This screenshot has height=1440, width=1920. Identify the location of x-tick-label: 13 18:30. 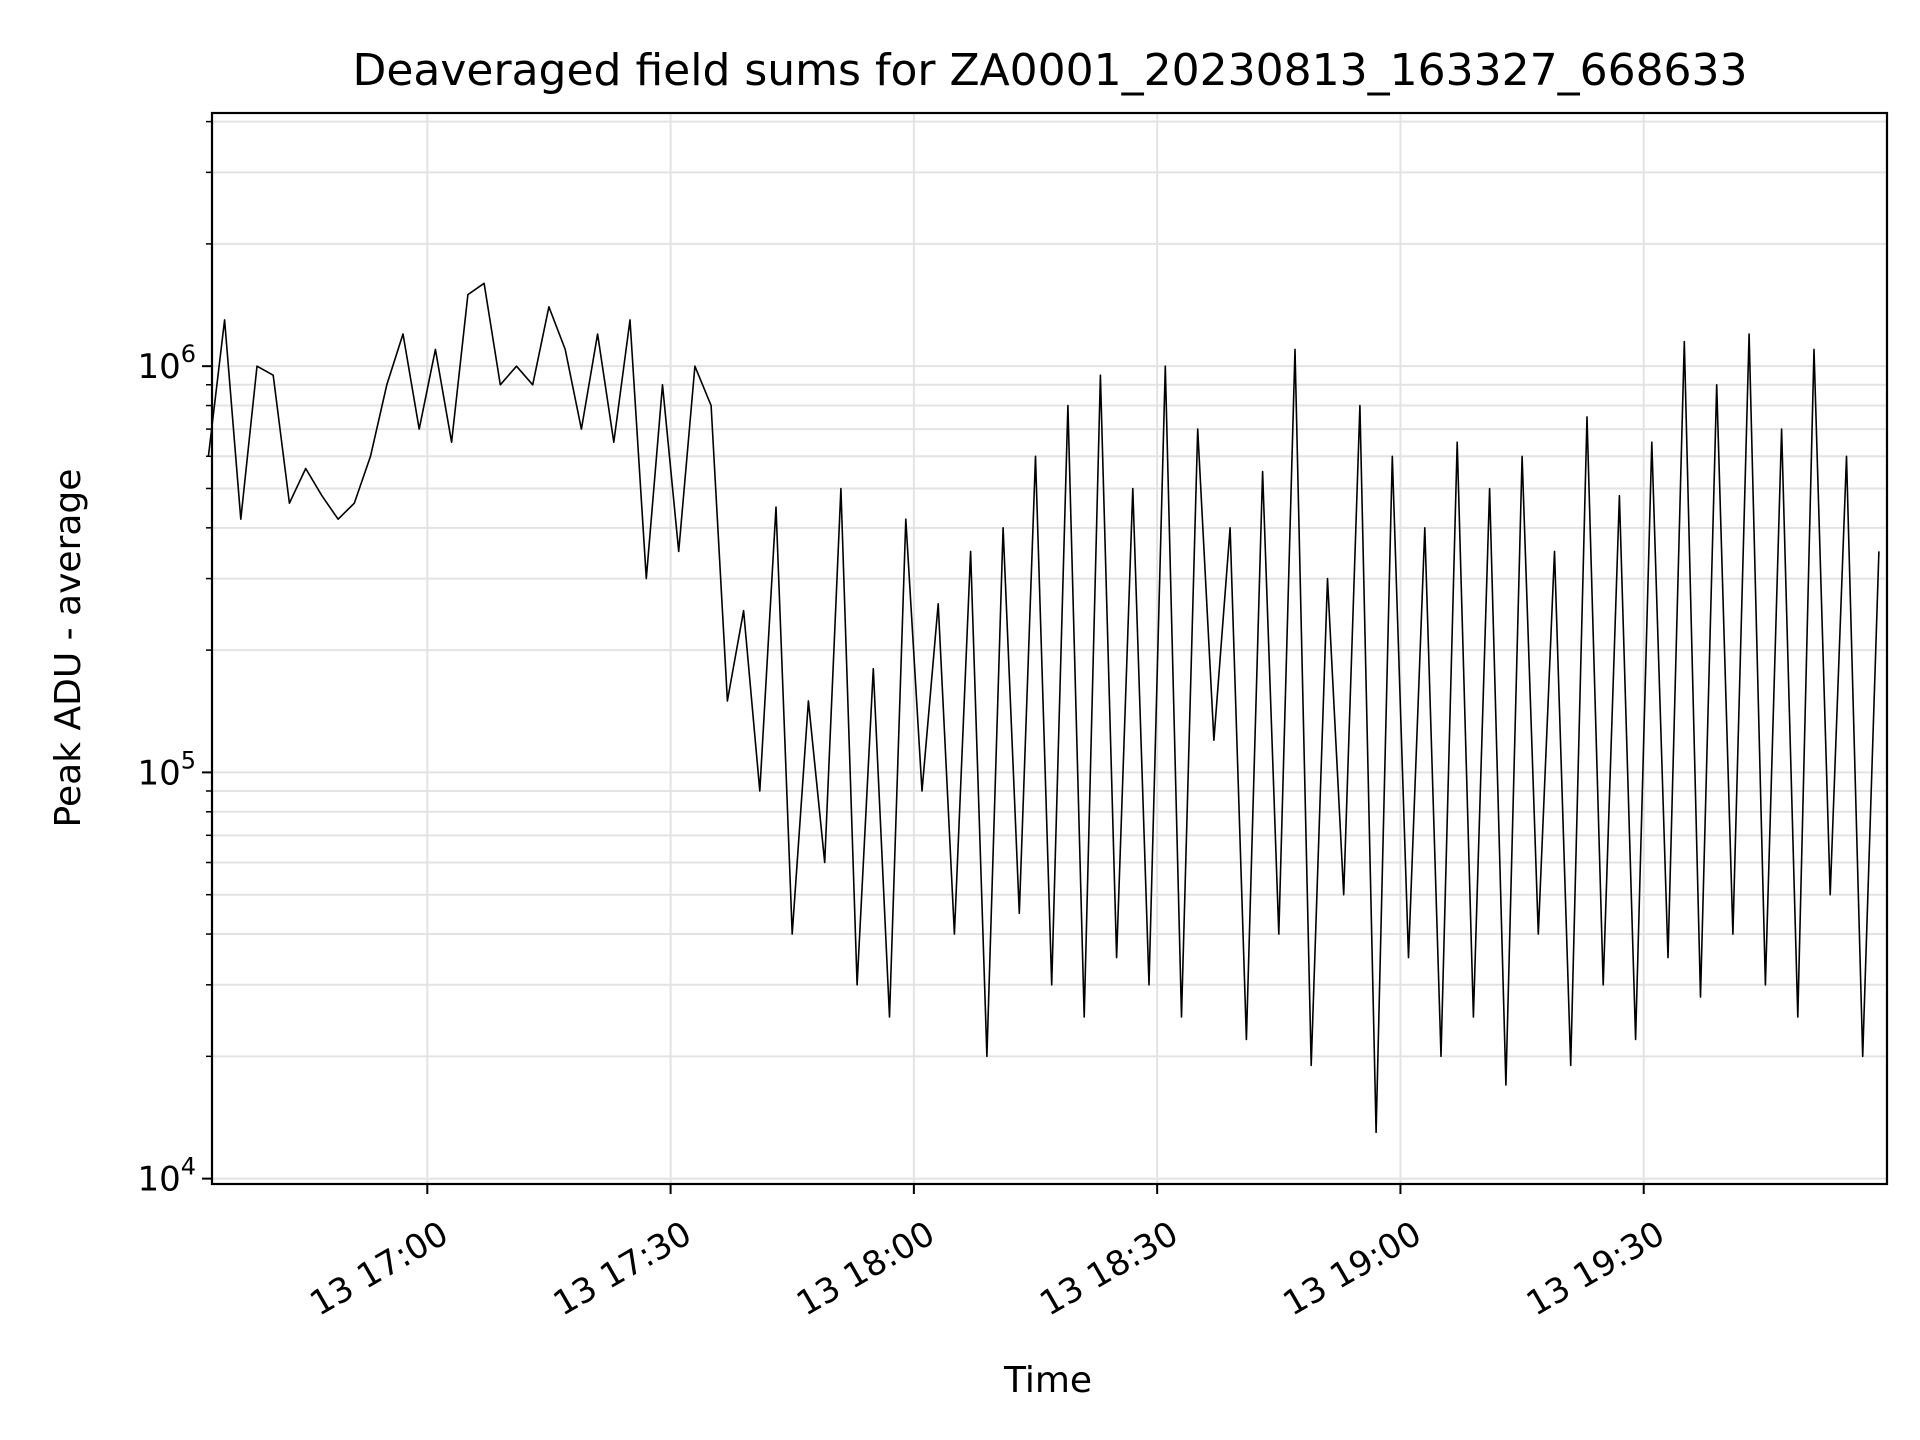
(1109, 1269).